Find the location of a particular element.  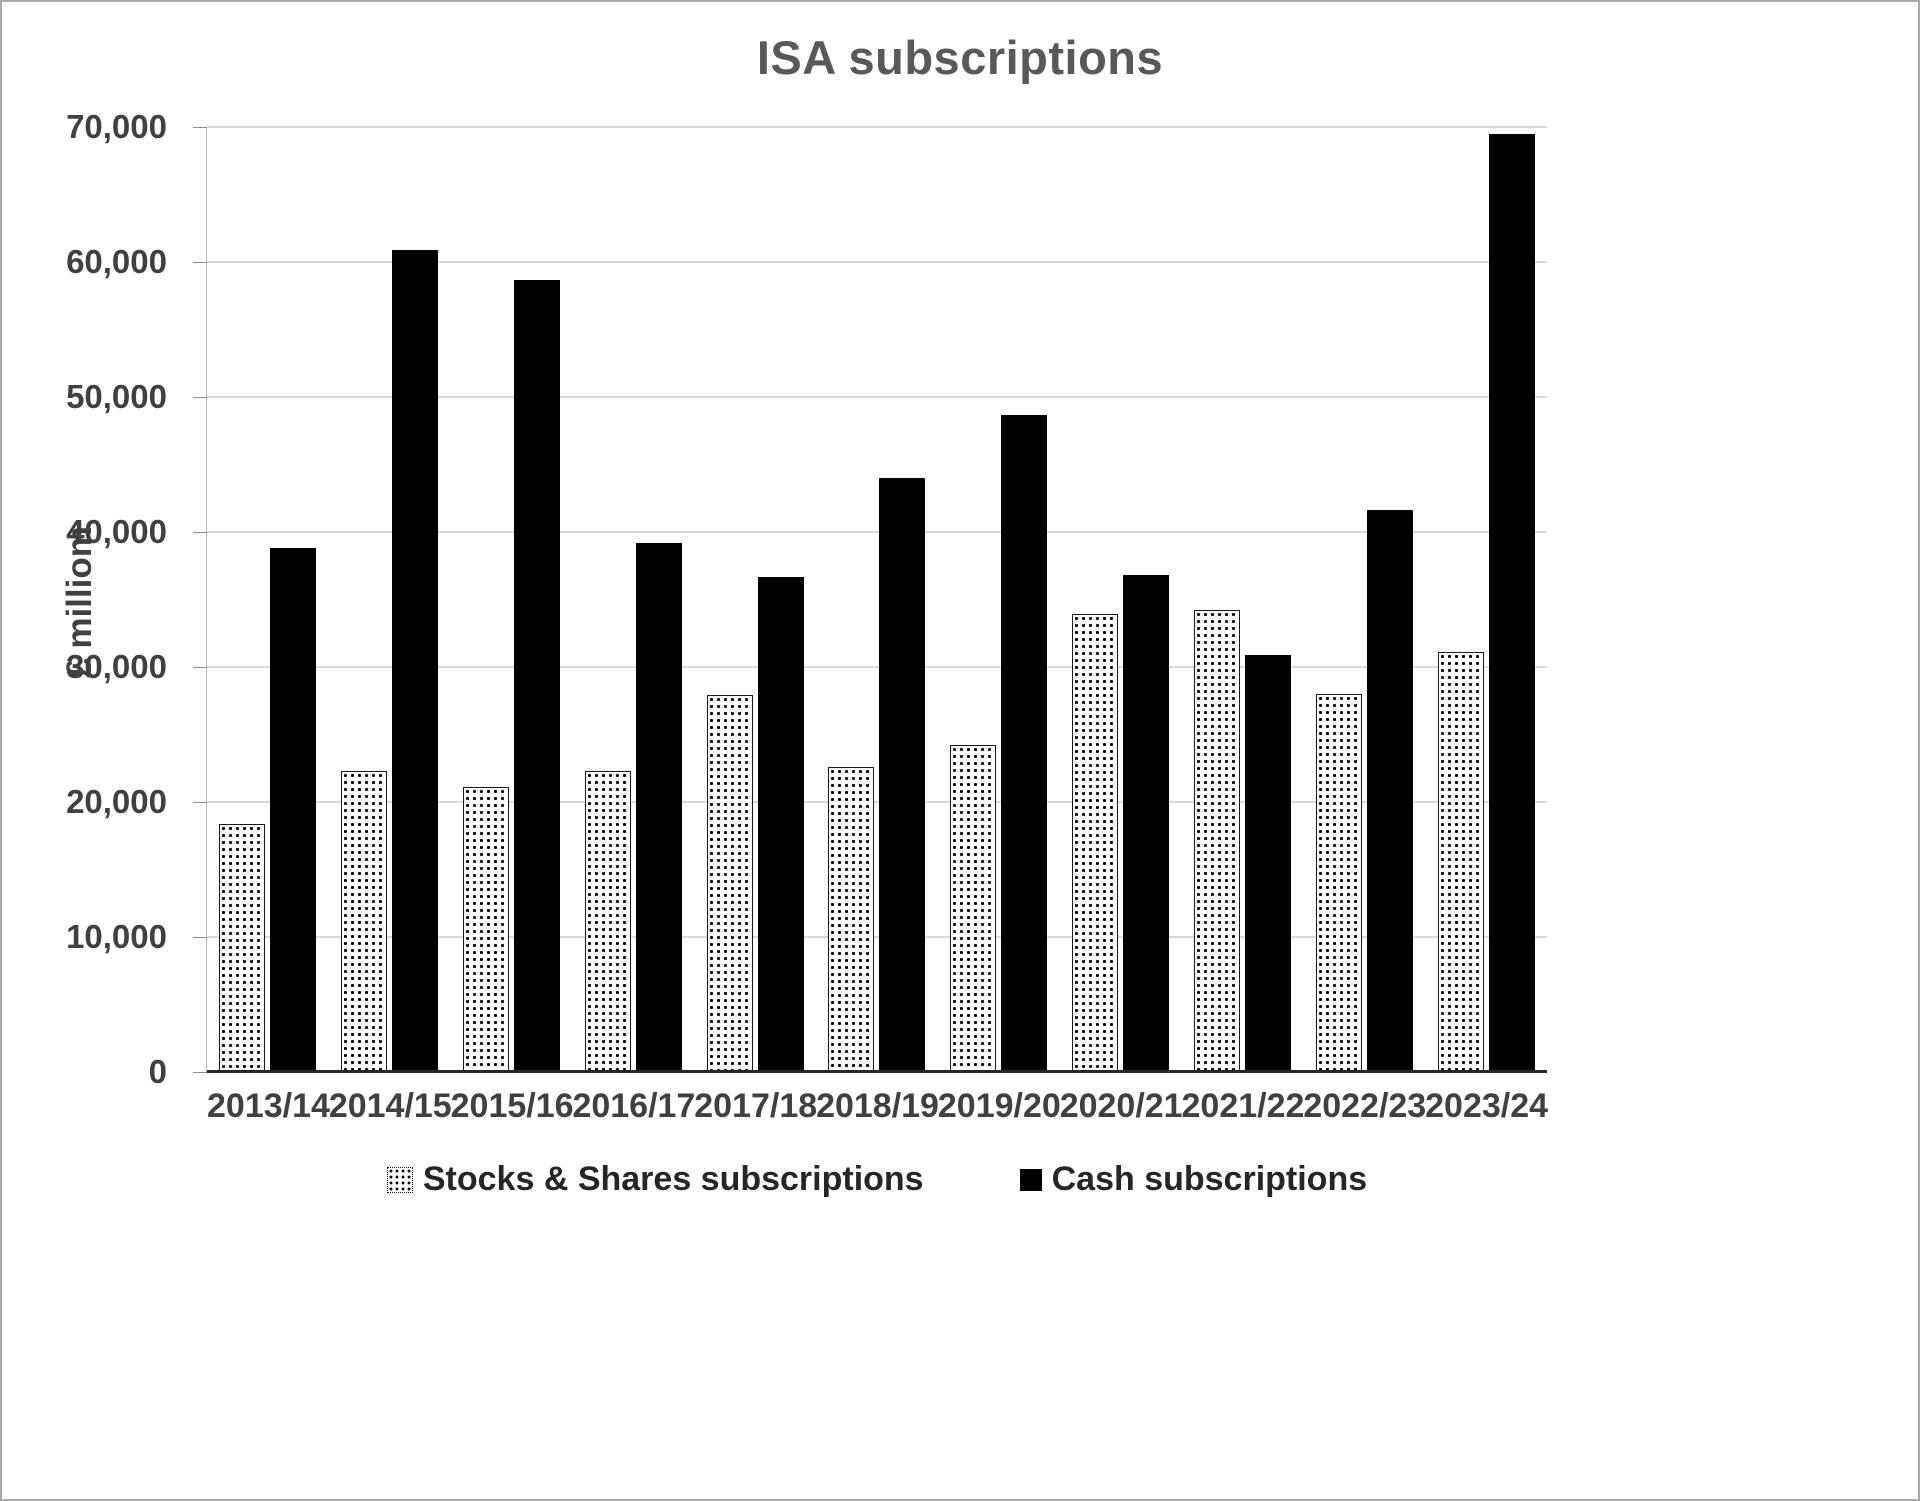

x-axis-label: 2017/18 is located at coordinates (756, 1106).